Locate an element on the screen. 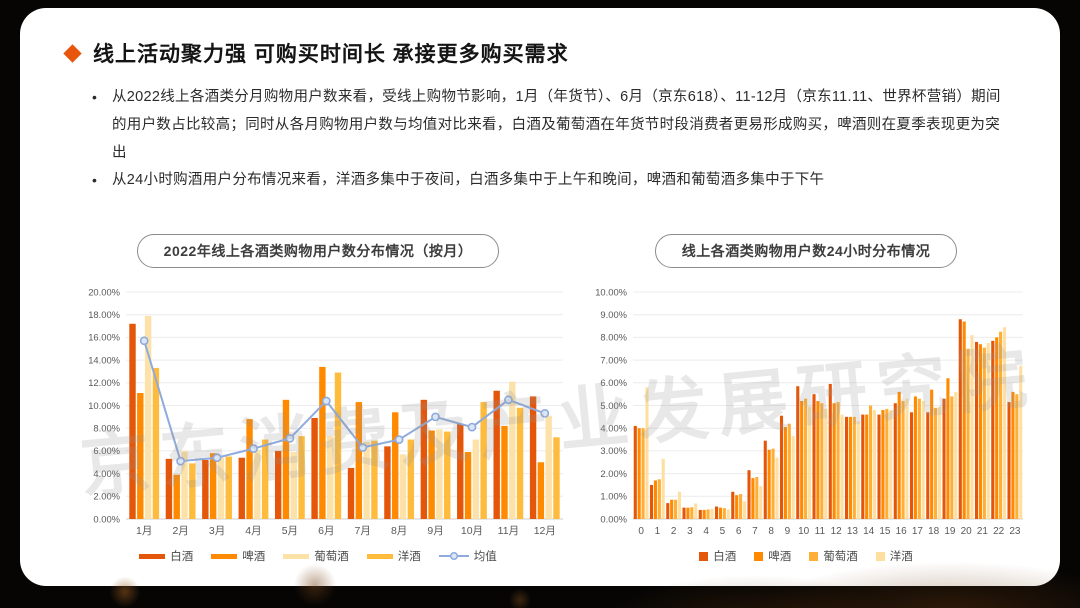  svg-text: 14.00% is located at coordinates (104, 359).